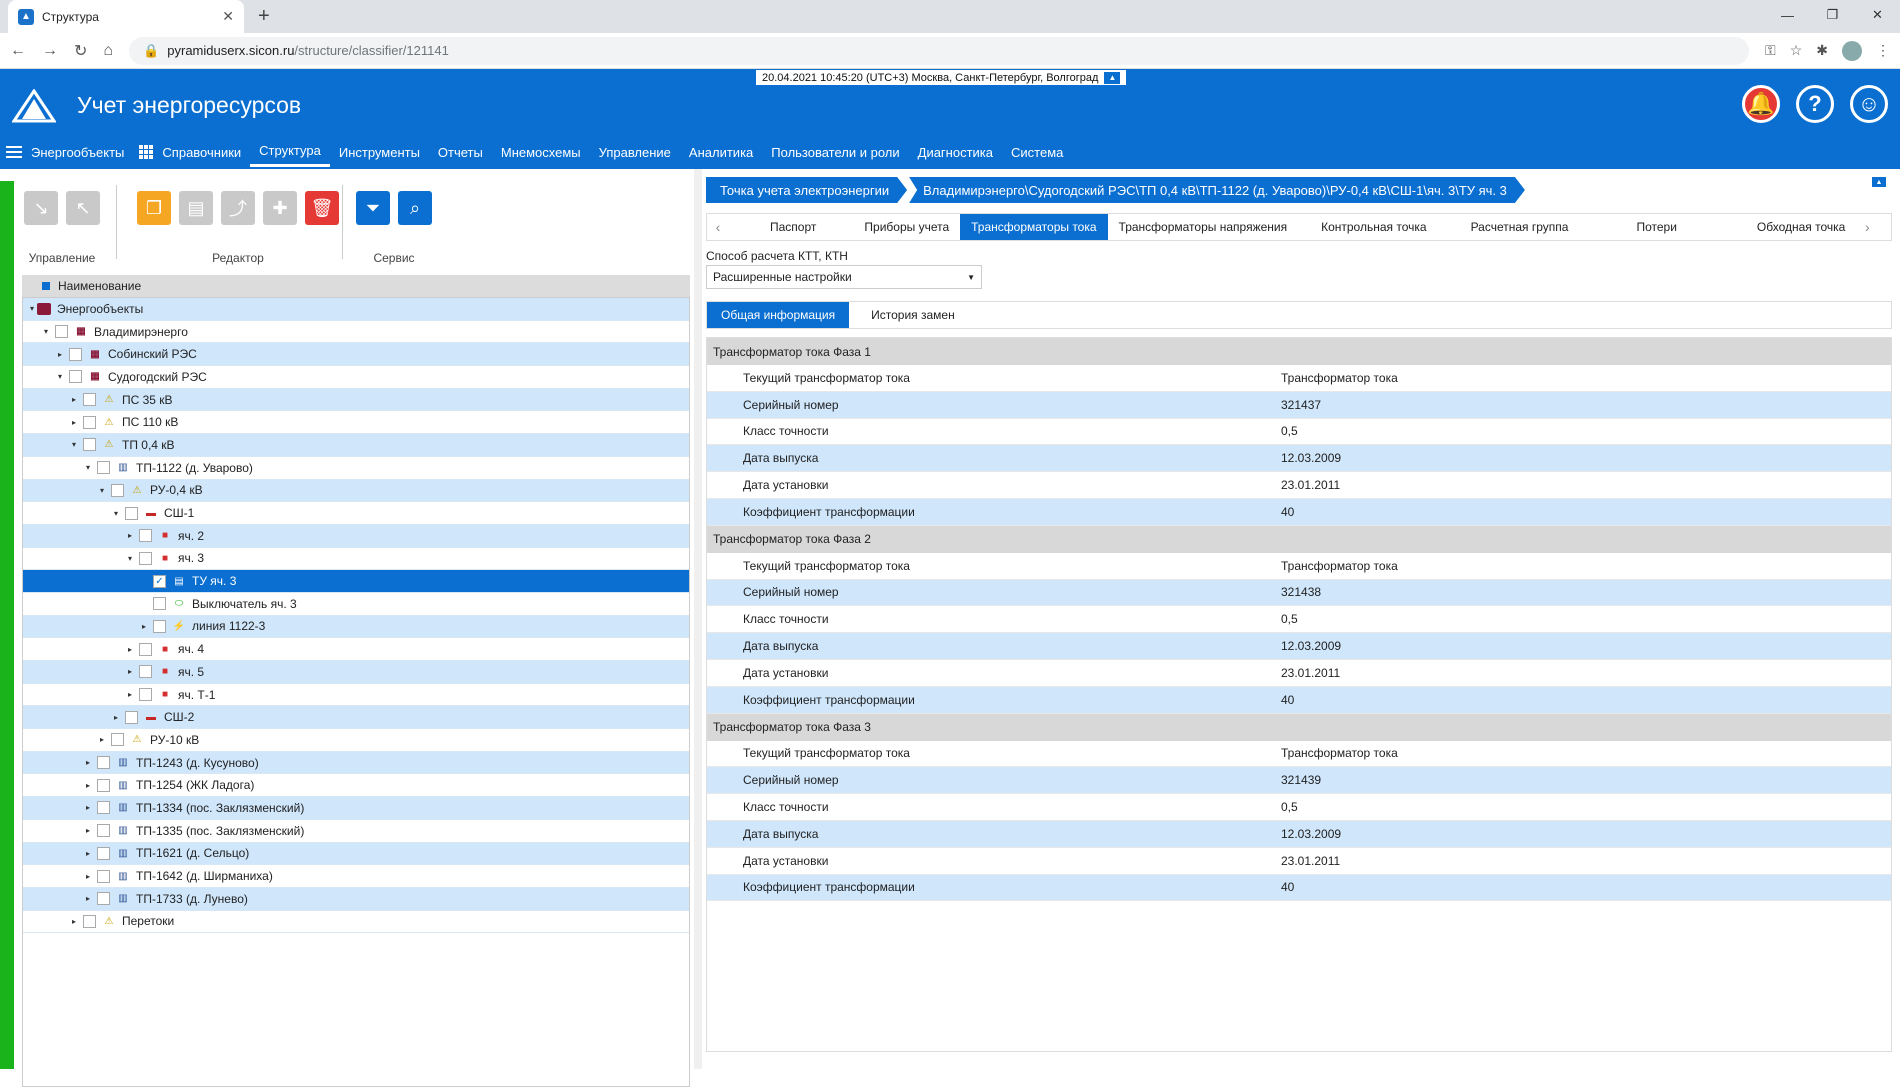 This screenshot has height=1087, width=1900. Describe the element at coordinates (356, 491) in the screenshot. I see `tree-row: ▾ ⚠ РУ-0,4 кВ` at that location.